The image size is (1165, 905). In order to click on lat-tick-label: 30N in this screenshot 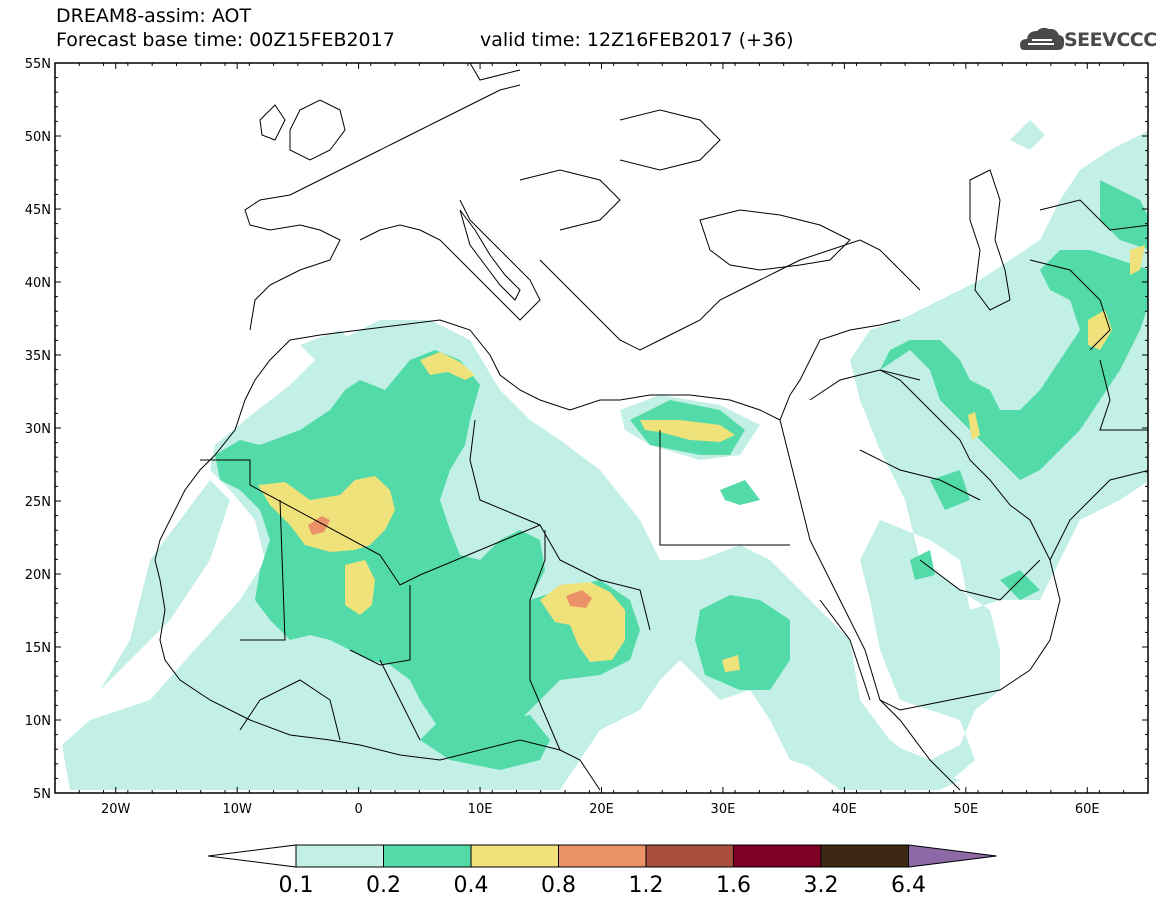, I will do `click(38, 429)`.